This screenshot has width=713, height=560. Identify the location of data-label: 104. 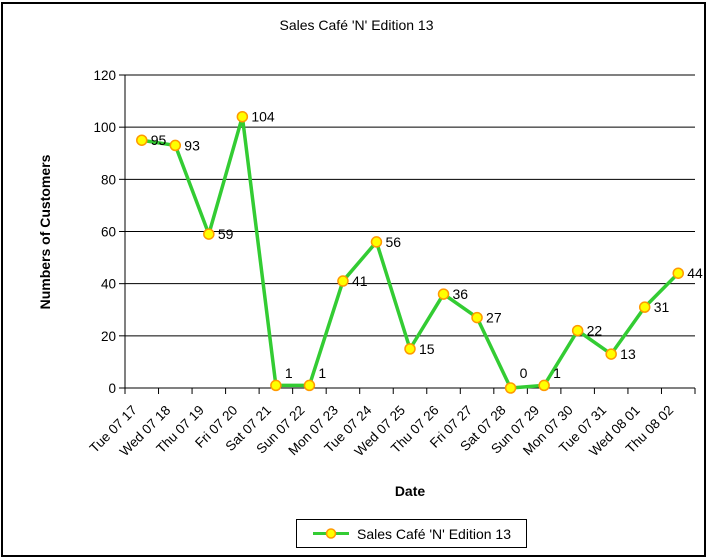
(263, 117).